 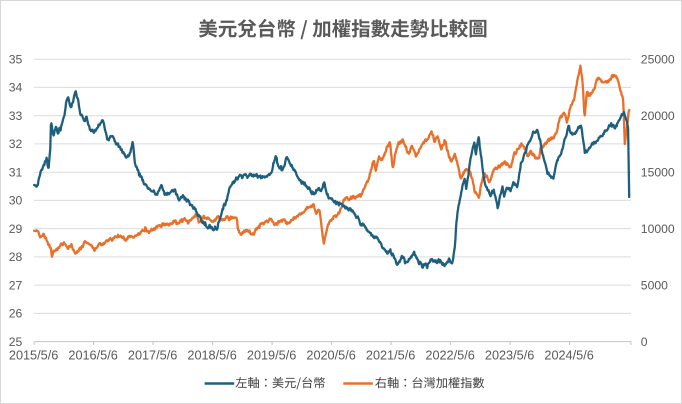 I want to click on svg-text: 2017/5/6, so click(x=152, y=355).